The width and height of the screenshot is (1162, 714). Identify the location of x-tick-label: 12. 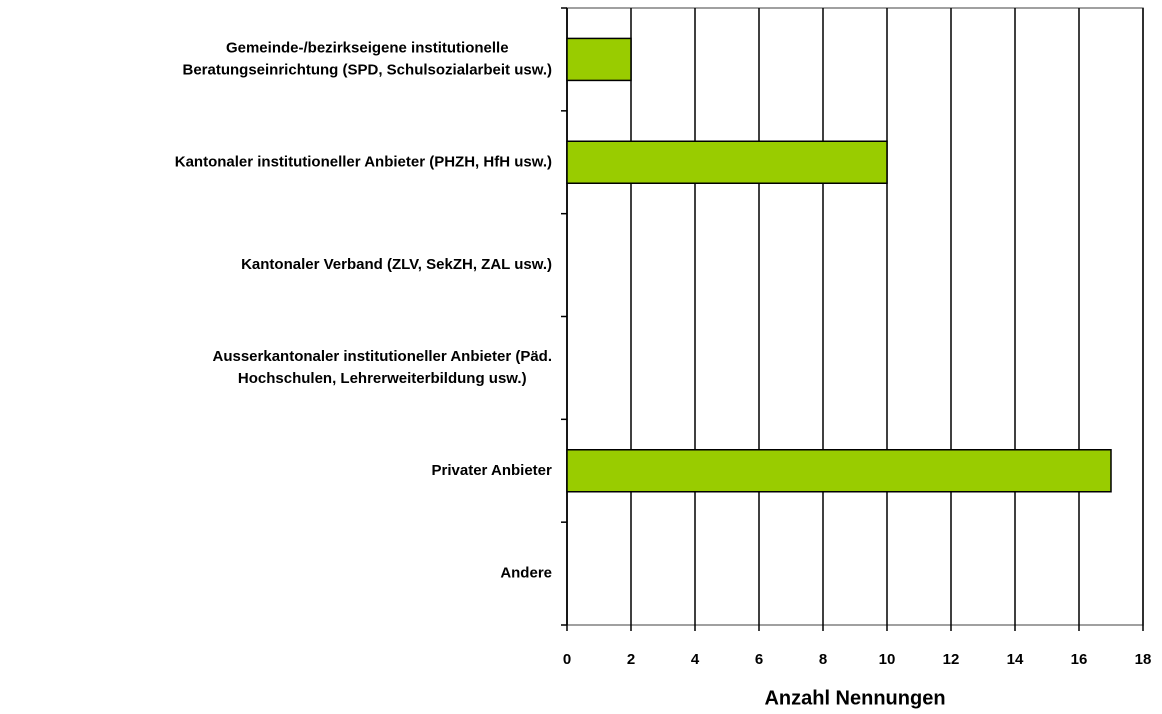
(951, 659).